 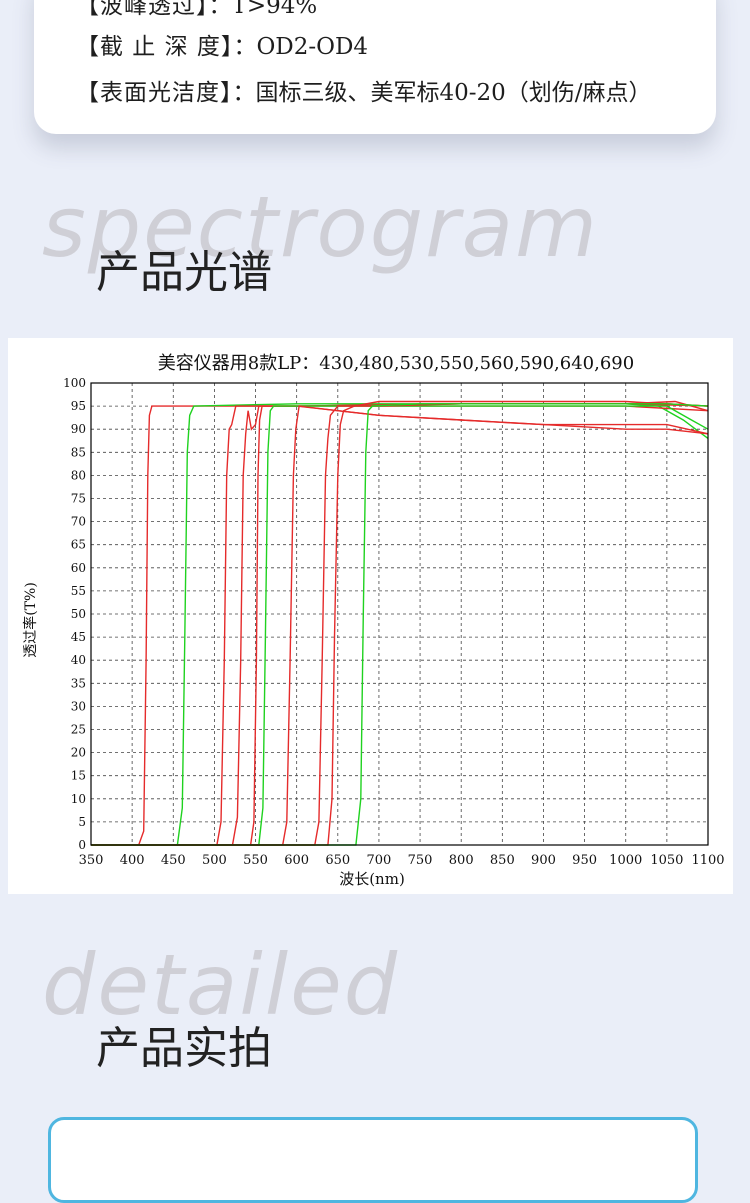 I want to click on y-tick-label: 5, so click(x=82, y=822).